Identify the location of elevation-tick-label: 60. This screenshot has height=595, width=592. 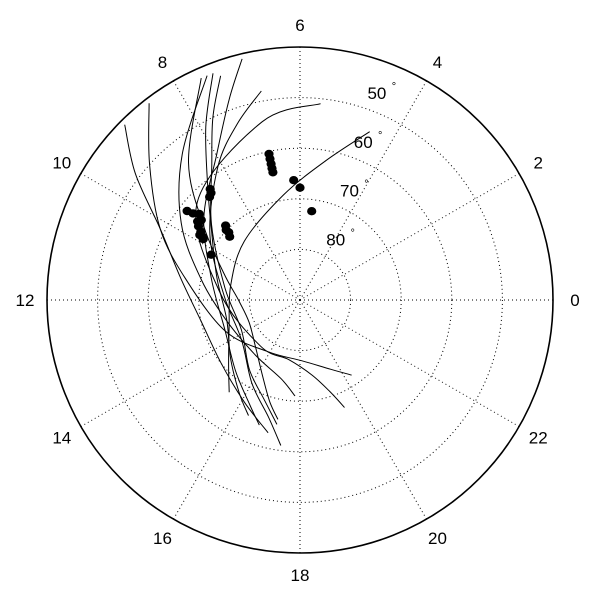
(363, 142).